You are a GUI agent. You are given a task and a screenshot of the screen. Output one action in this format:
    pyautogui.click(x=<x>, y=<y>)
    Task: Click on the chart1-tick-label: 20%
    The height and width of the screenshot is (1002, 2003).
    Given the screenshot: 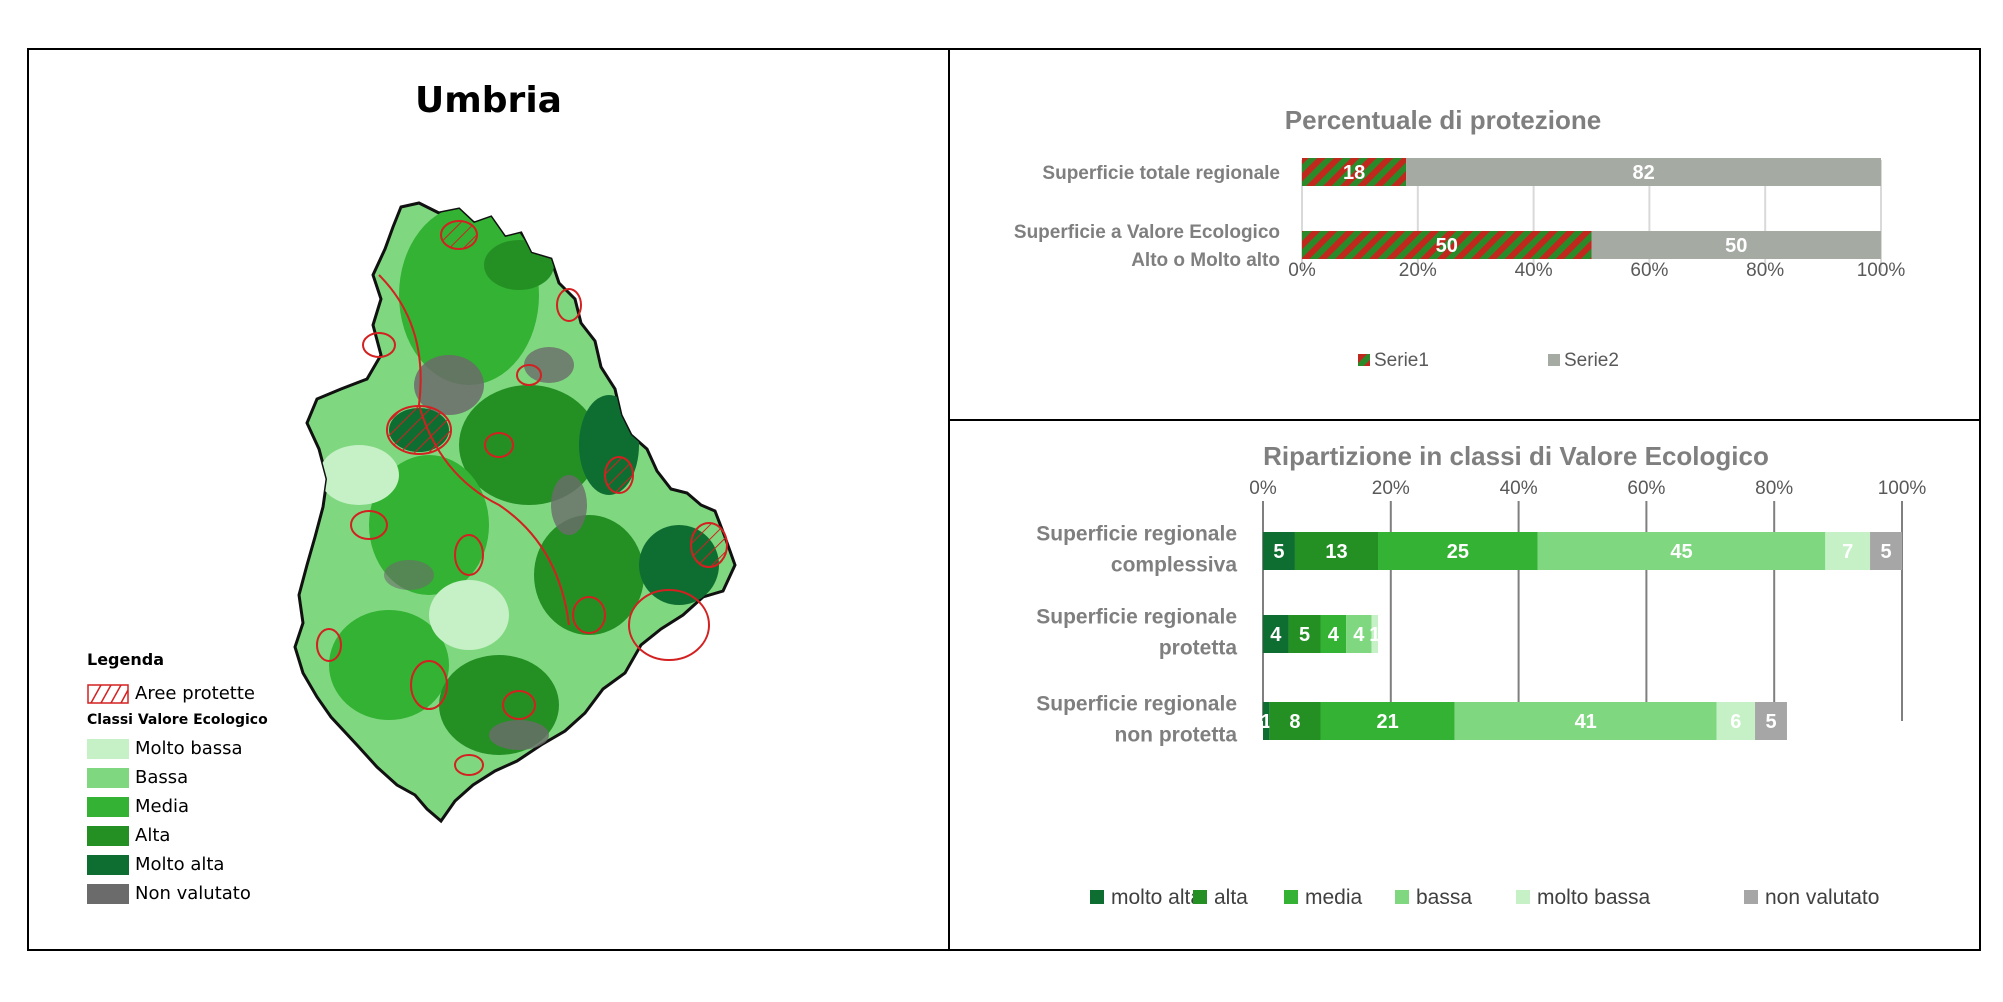 What is the action you would take?
    pyautogui.click(x=1418, y=270)
    